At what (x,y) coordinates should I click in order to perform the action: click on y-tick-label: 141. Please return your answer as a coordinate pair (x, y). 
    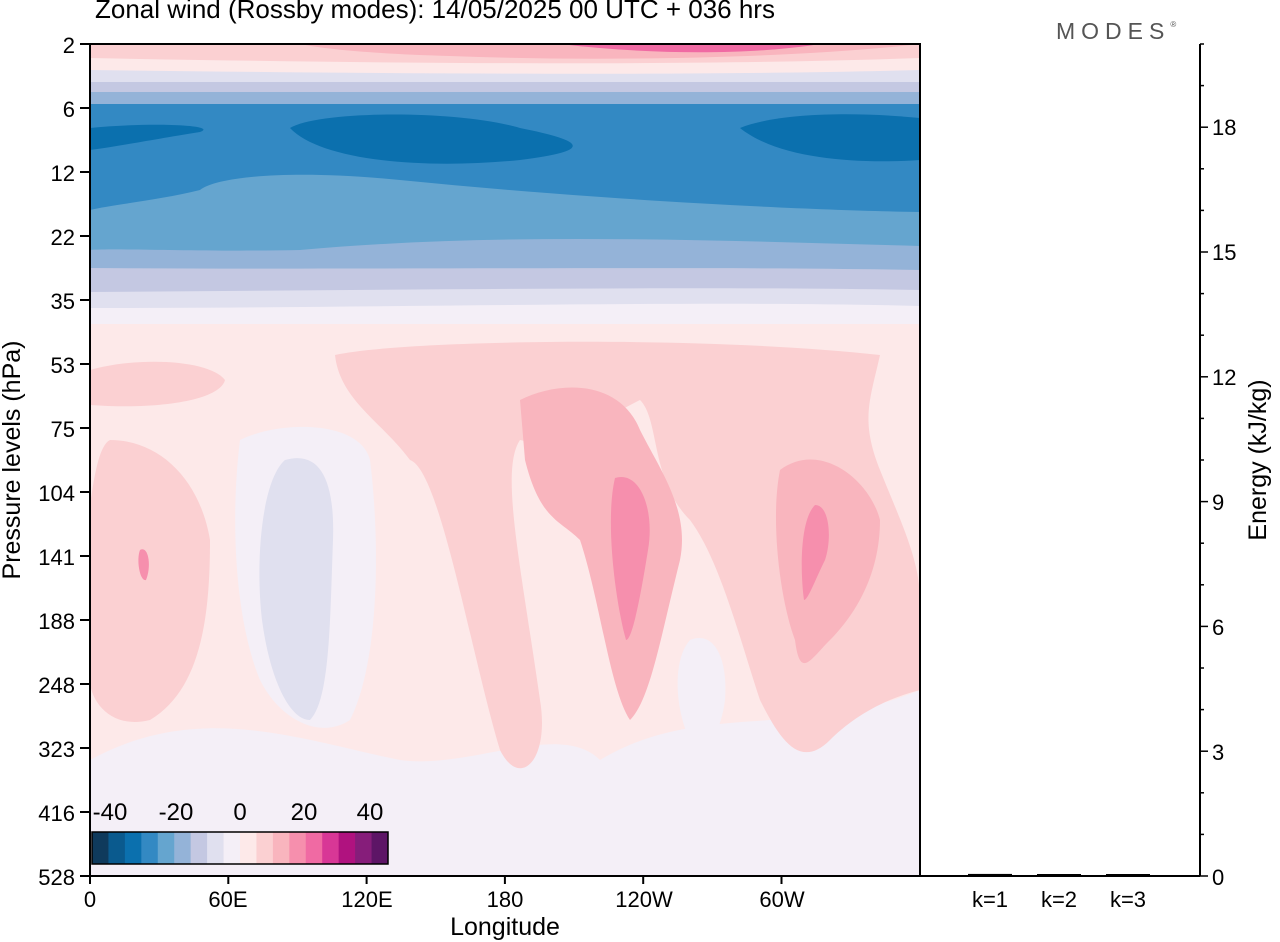
    Looking at the image, I should click on (56, 557).